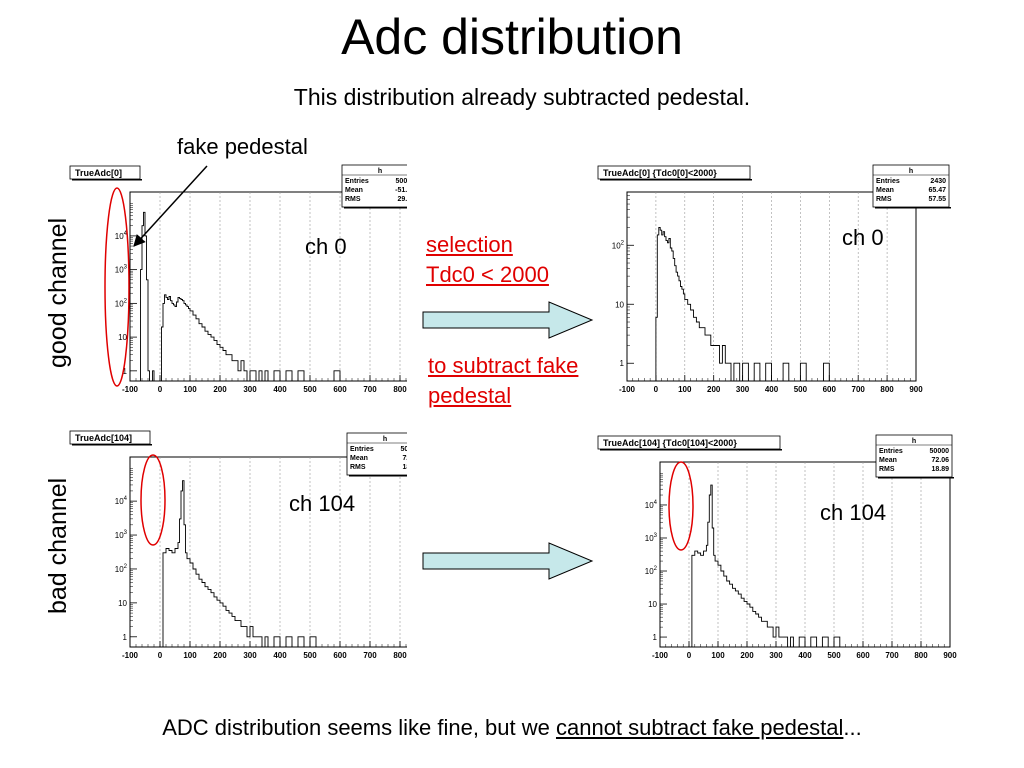 This screenshot has width=1024, height=768. What do you see at coordinates (622, 363) in the screenshot?
I see `y-tick-label: 1` at bounding box center [622, 363].